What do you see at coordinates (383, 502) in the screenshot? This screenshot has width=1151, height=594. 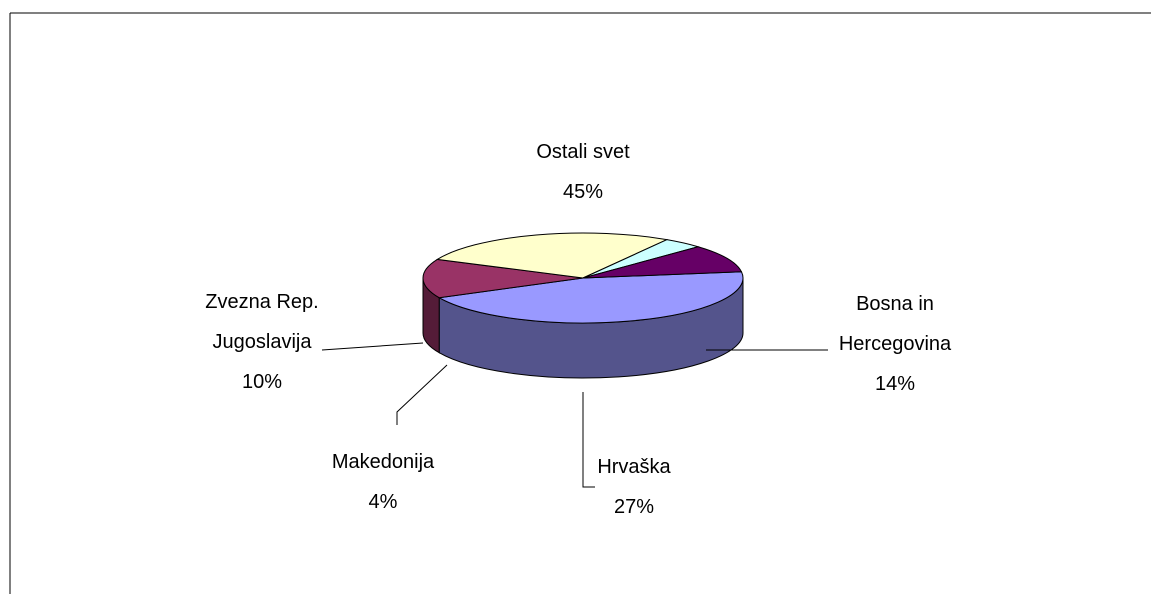 I see `value-label: 4%` at bounding box center [383, 502].